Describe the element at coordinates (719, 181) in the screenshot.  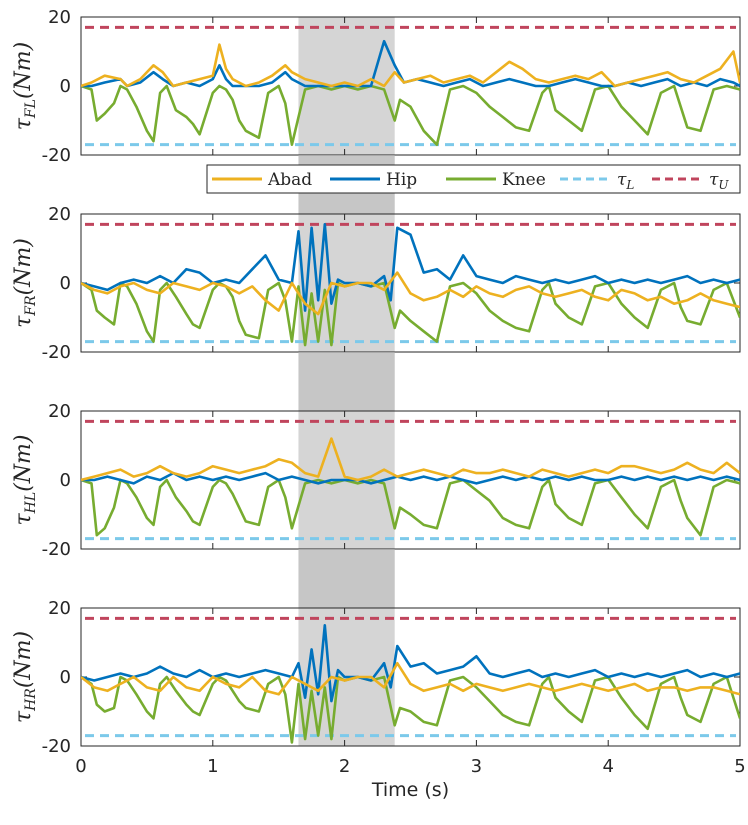
I see `legend-label-tau-u: τU` at that location.